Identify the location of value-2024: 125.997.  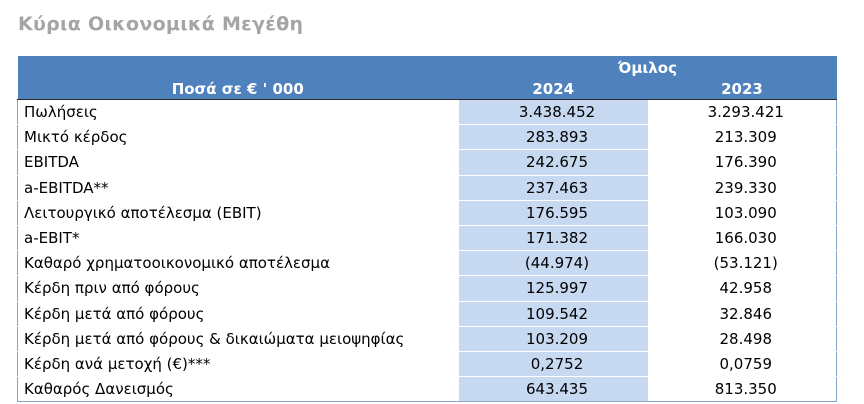
(553, 288).